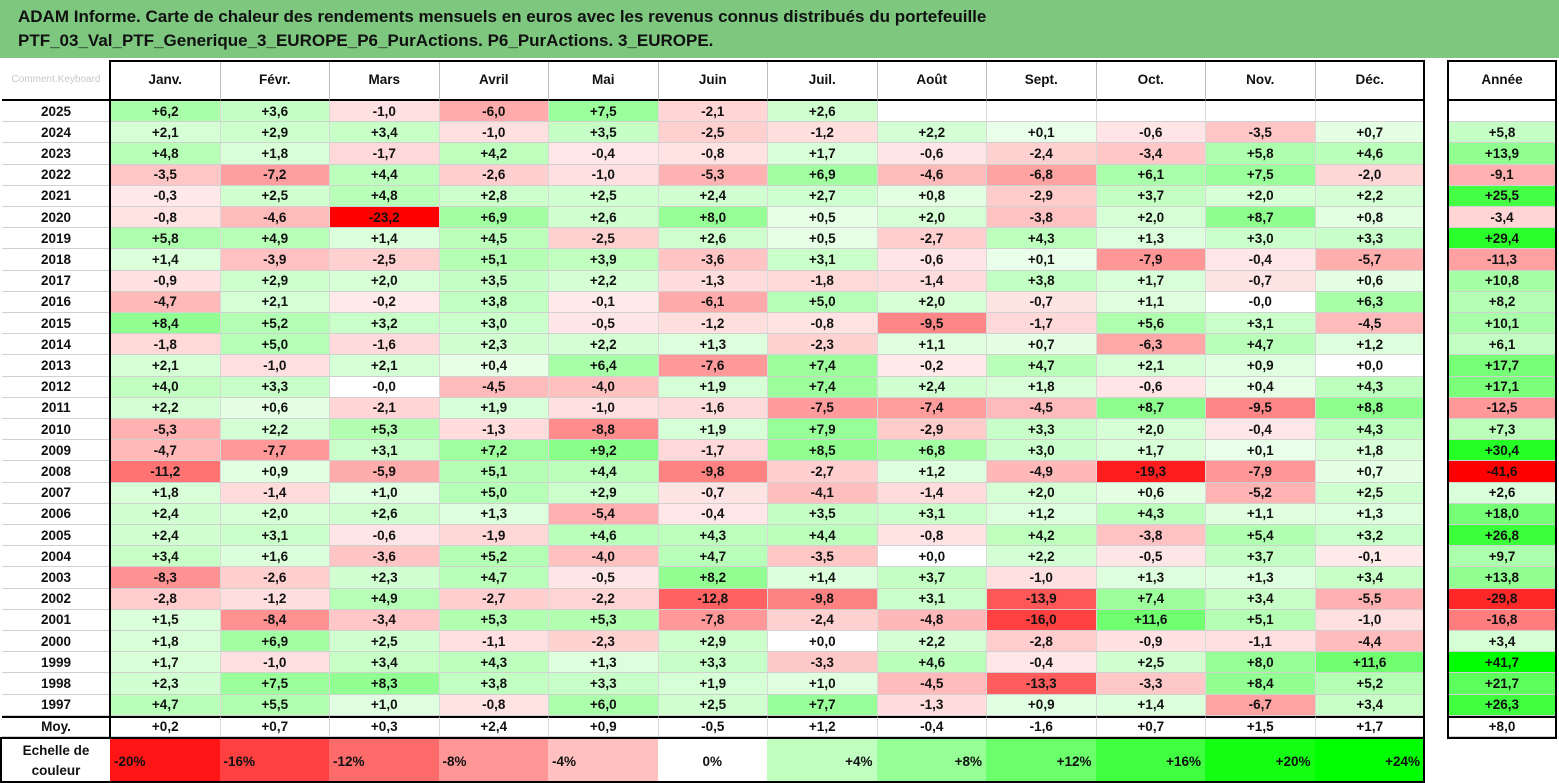 The width and height of the screenshot is (1559, 783). Describe the element at coordinates (603, 80) in the screenshot. I see `month-header: Mai` at that location.